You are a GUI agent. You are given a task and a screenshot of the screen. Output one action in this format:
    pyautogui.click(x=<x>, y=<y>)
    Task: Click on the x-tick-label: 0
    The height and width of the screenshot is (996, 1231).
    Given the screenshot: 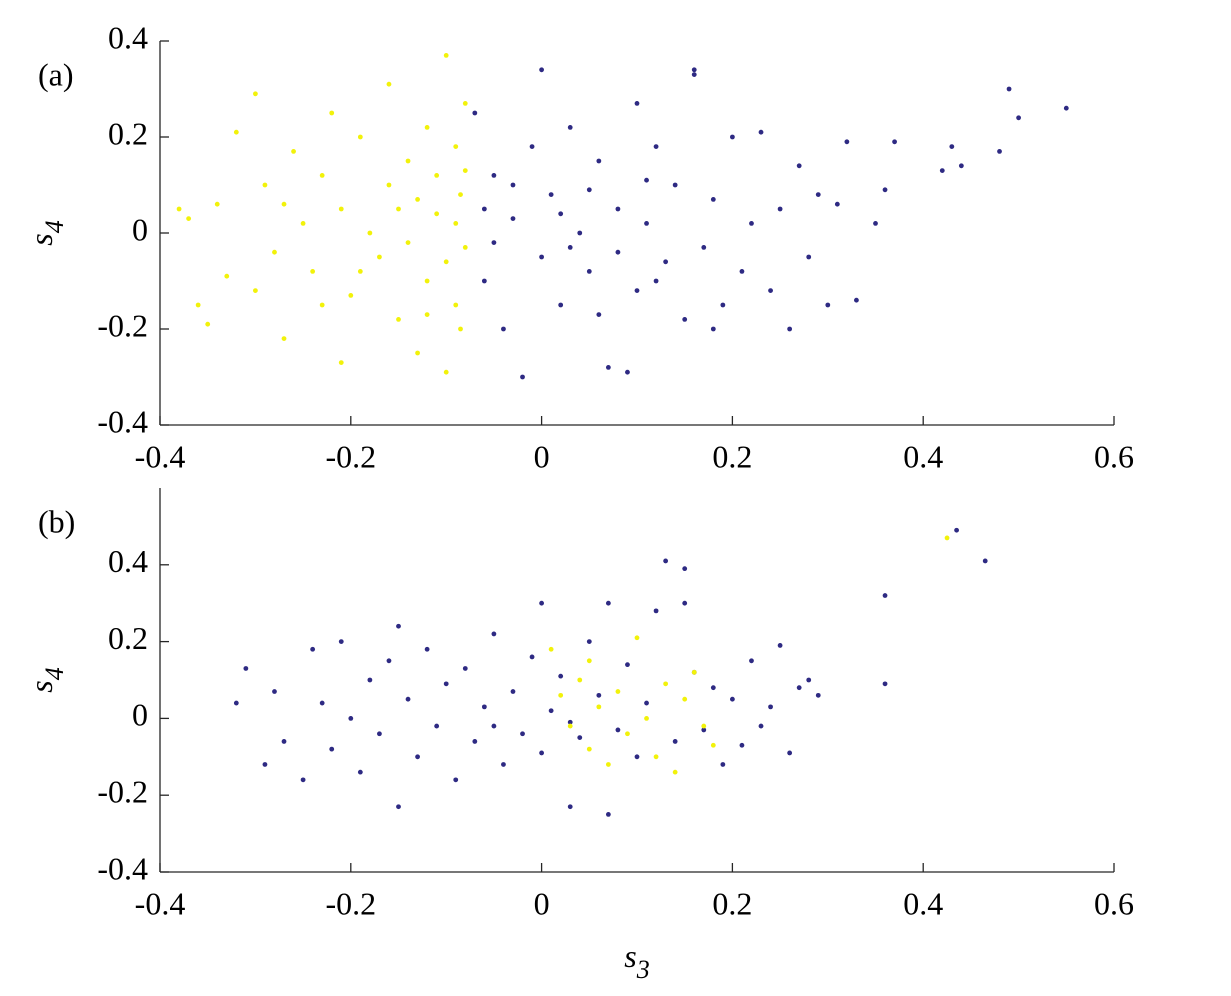 What is the action you would take?
    pyautogui.click(x=542, y=456)
    